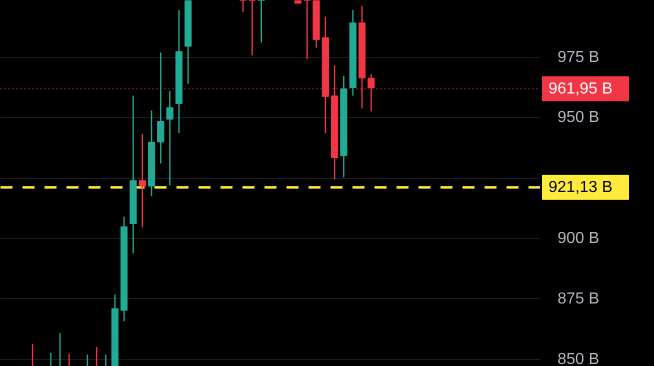  Describe the element at coordinates (580, 187) in the screenshot. I see `ref-line-label: 921,13 B` at that location.